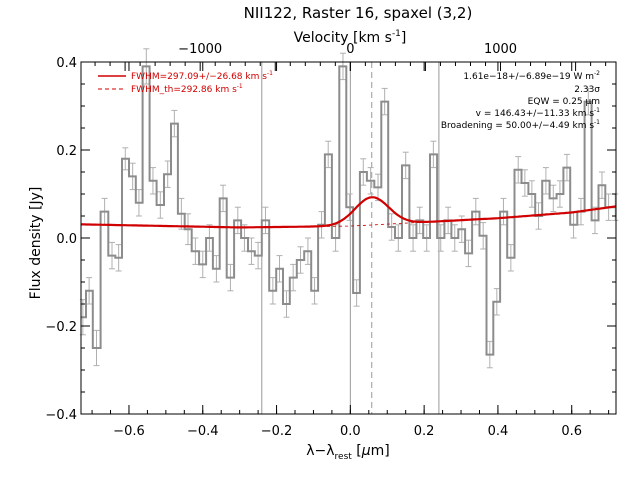 The image size is (640, 480). What do you see at coordinates (36, 243) in the screenshot?
I see `y-axis-label: Flux density [Jy]` at bounding box center [36, 243].